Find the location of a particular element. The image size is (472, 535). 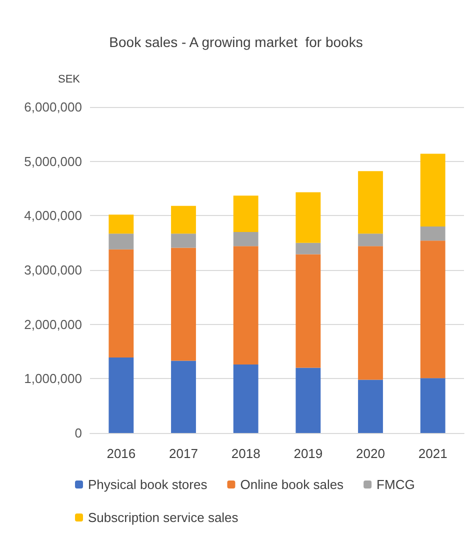

x-tick-label: 2017 is located at coordinates (183, 453).